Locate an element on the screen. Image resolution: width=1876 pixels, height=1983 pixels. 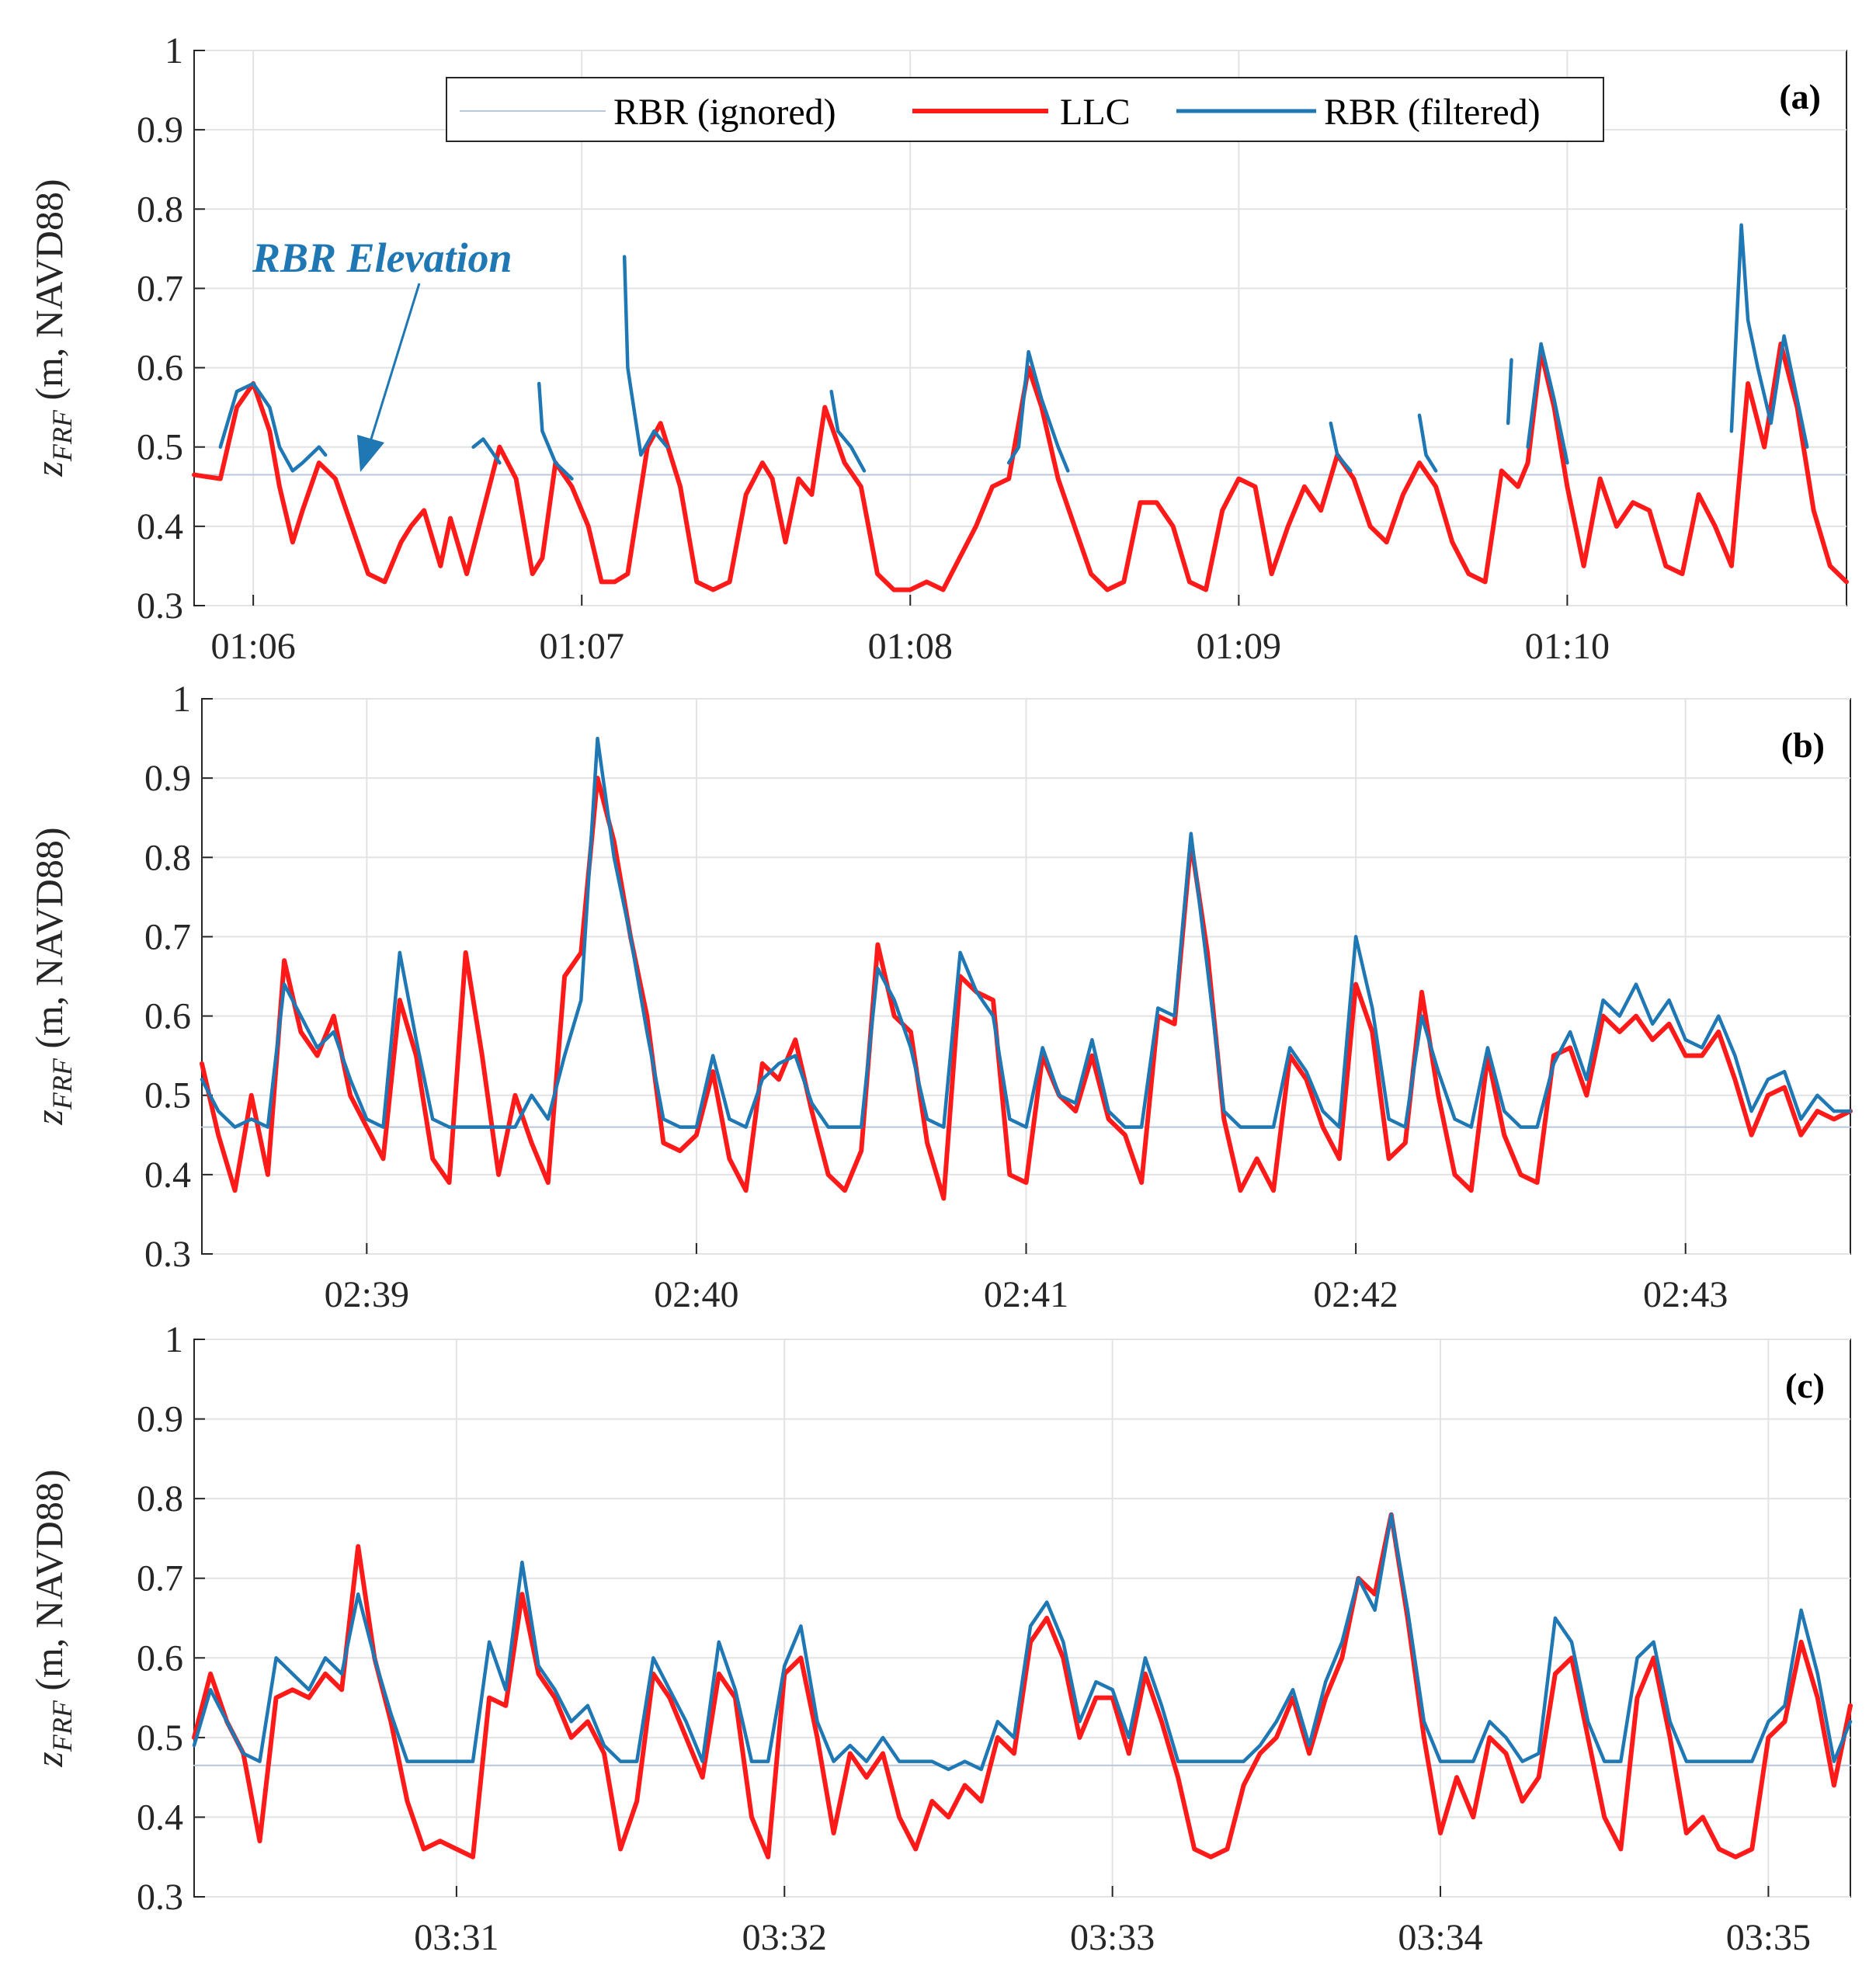
x-tick-label: 03:31 is located at coordinates (456, 1937).